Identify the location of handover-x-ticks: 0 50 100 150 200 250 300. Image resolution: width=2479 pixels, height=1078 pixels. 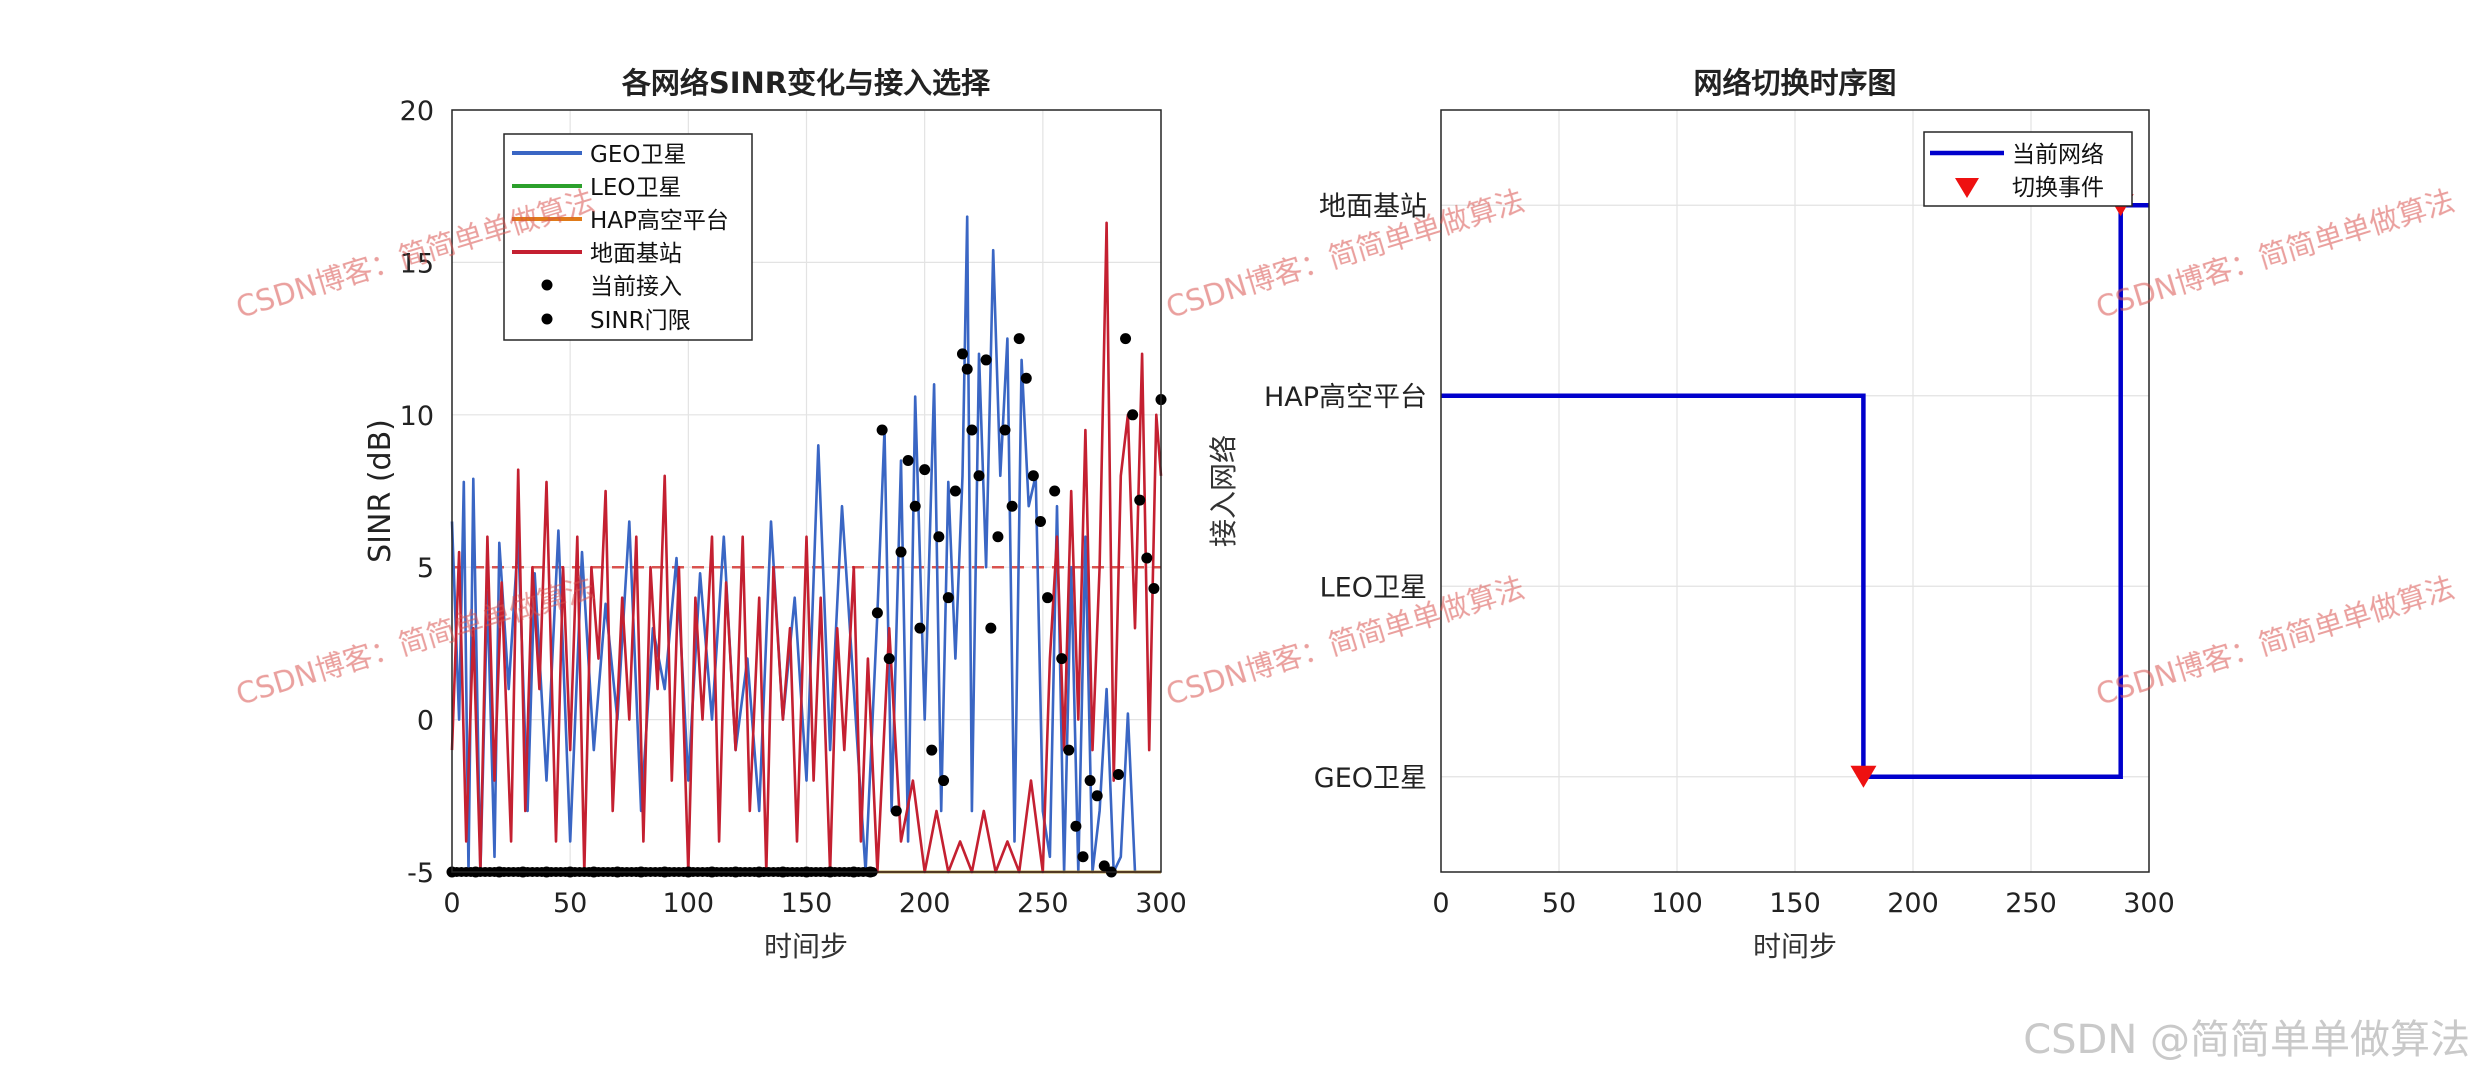
(1803, 903).